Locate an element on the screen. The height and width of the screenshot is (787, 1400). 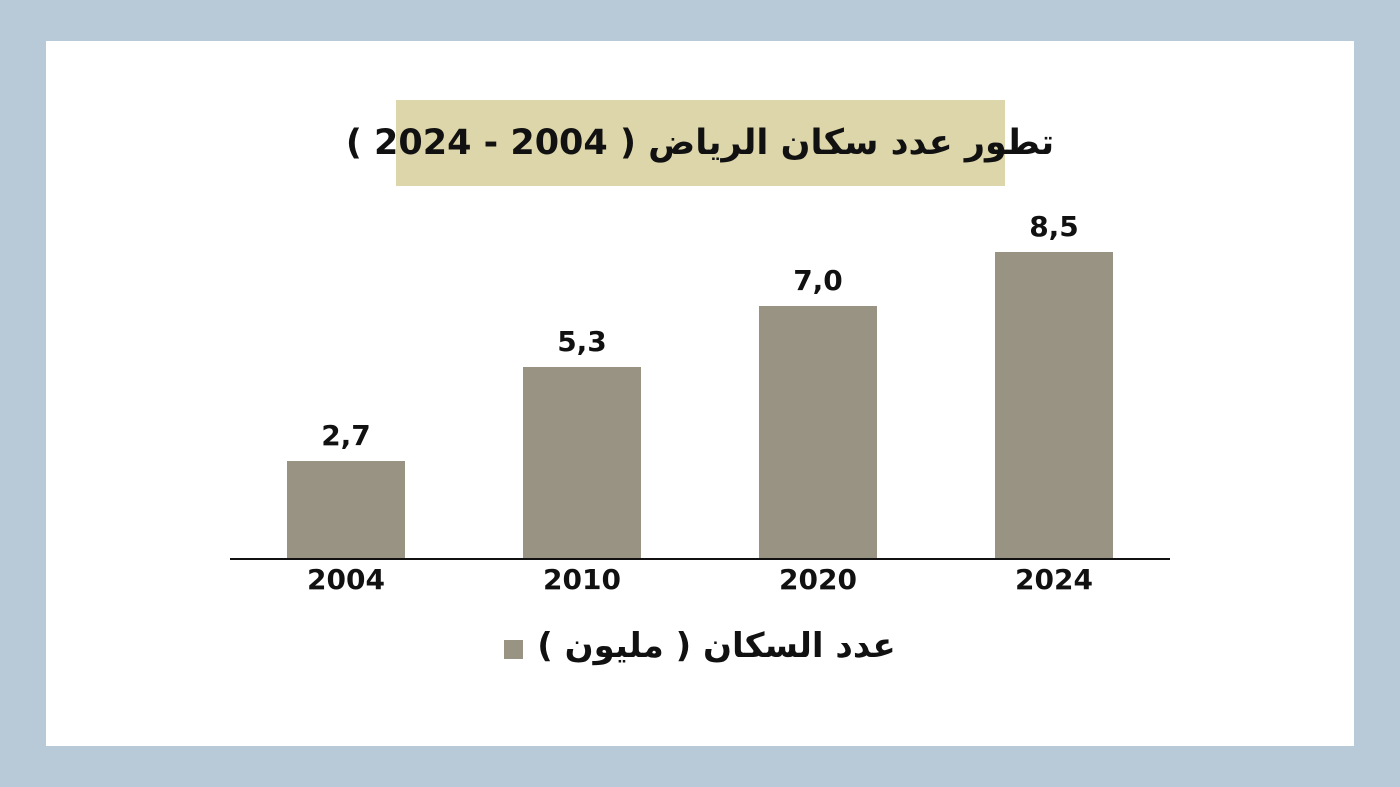
x-axis-tick-label: 2010 is located at coordinates (582, 579).